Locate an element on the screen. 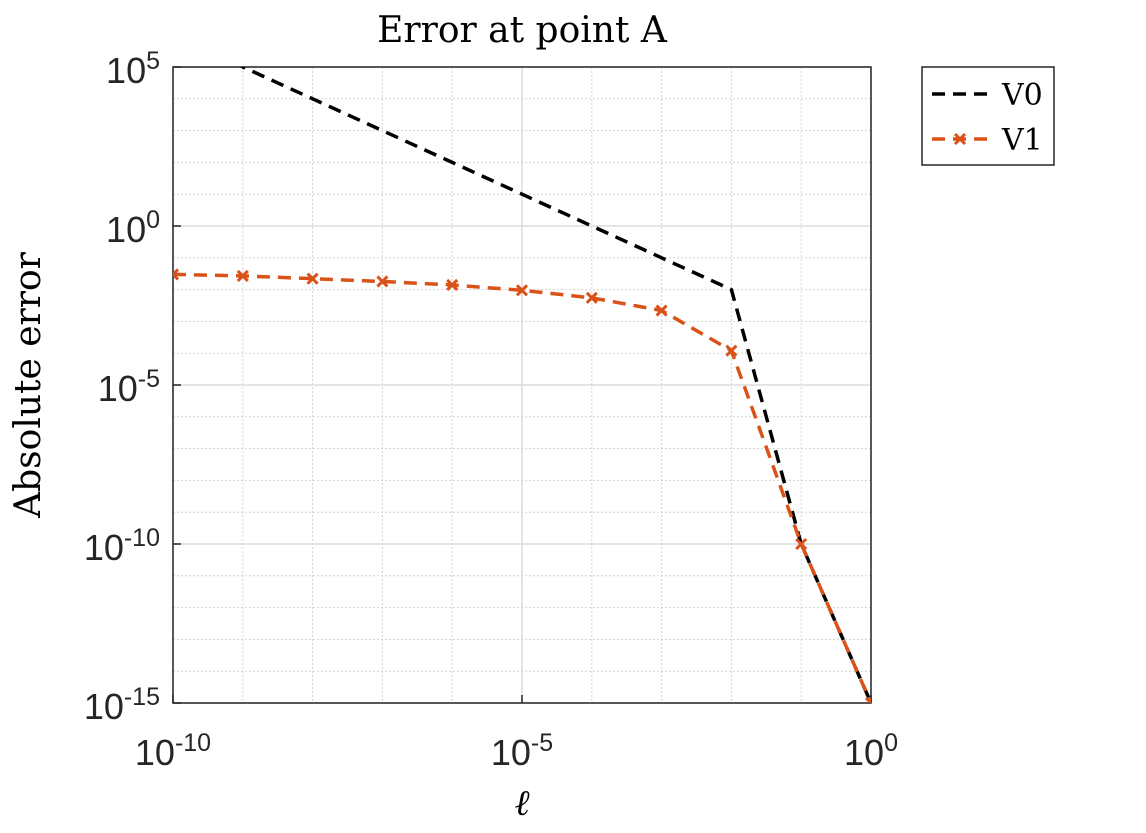 The height and width of the screenshot is (833, 1146). x-tick-label: 10⁻⁵ is located at coordinates (522, 751).